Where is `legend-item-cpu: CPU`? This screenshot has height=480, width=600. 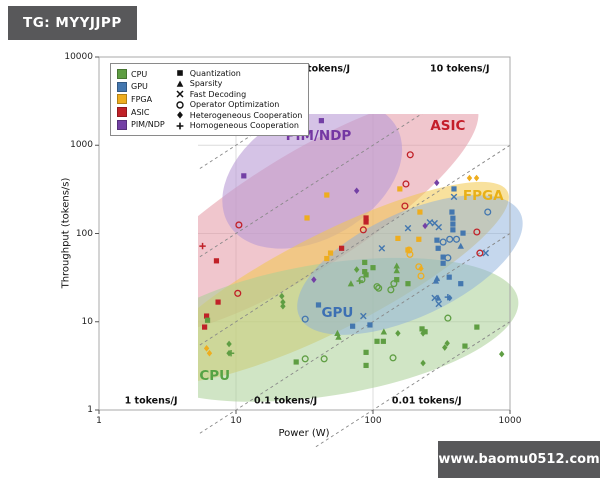
legend-item-cpu: CPU is located at coordinates (141, 74).